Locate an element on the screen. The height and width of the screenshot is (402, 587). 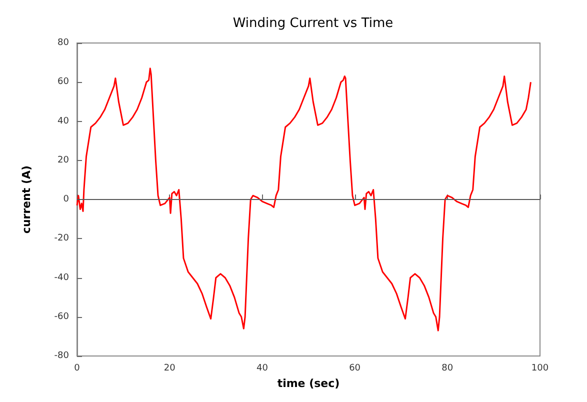
y-tick-label: -20 is located at coordinates (62, 239).